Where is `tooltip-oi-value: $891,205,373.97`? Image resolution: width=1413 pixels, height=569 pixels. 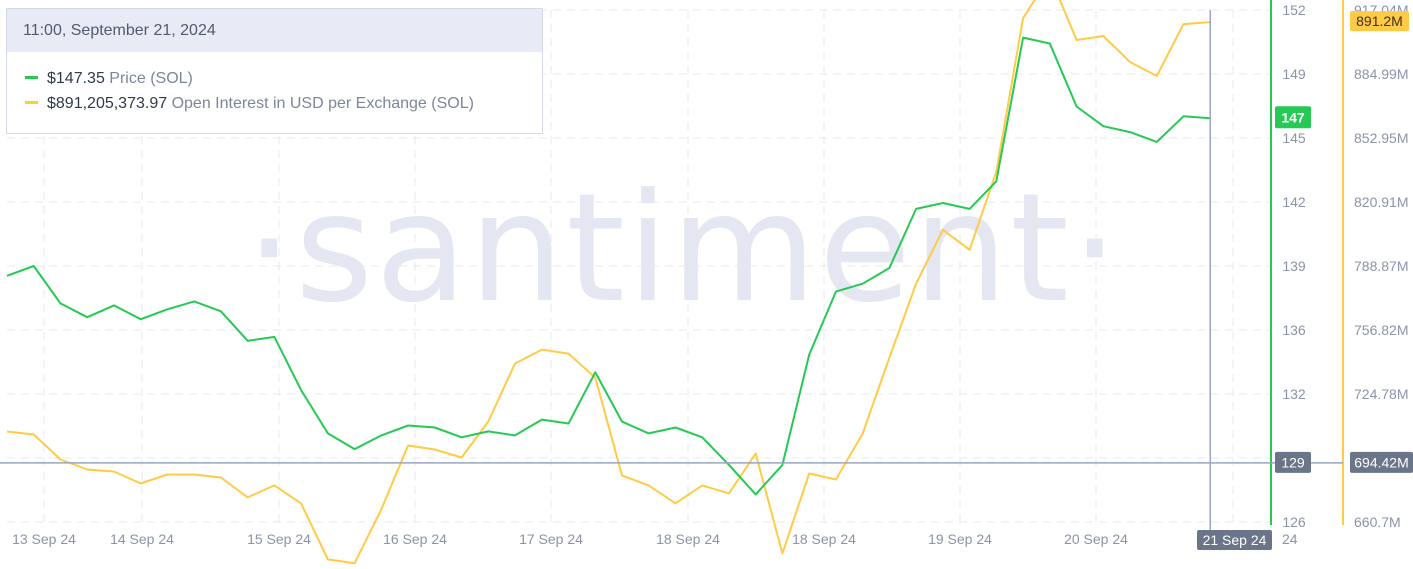 tooltip-oi-value: $891,205,373.97 is located at coordinates (107, 103).